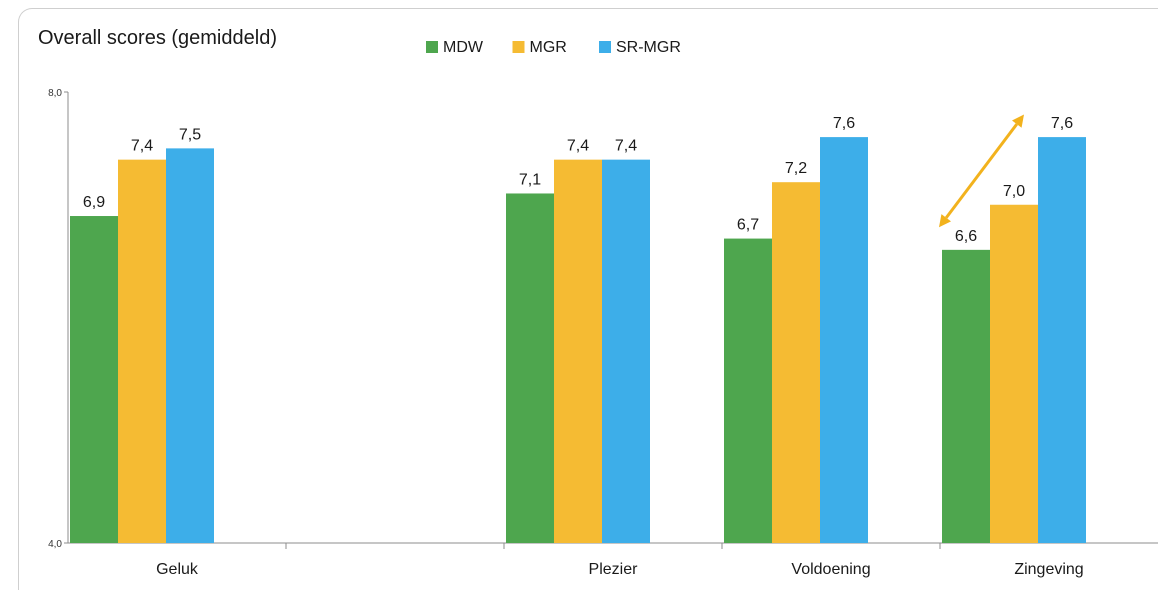 This screenshot has width=1158, height=590. What do you see at coordinates (966, 236) in the screenshot?
I see `data-label: 6,6` at bounding box center [966, 236].